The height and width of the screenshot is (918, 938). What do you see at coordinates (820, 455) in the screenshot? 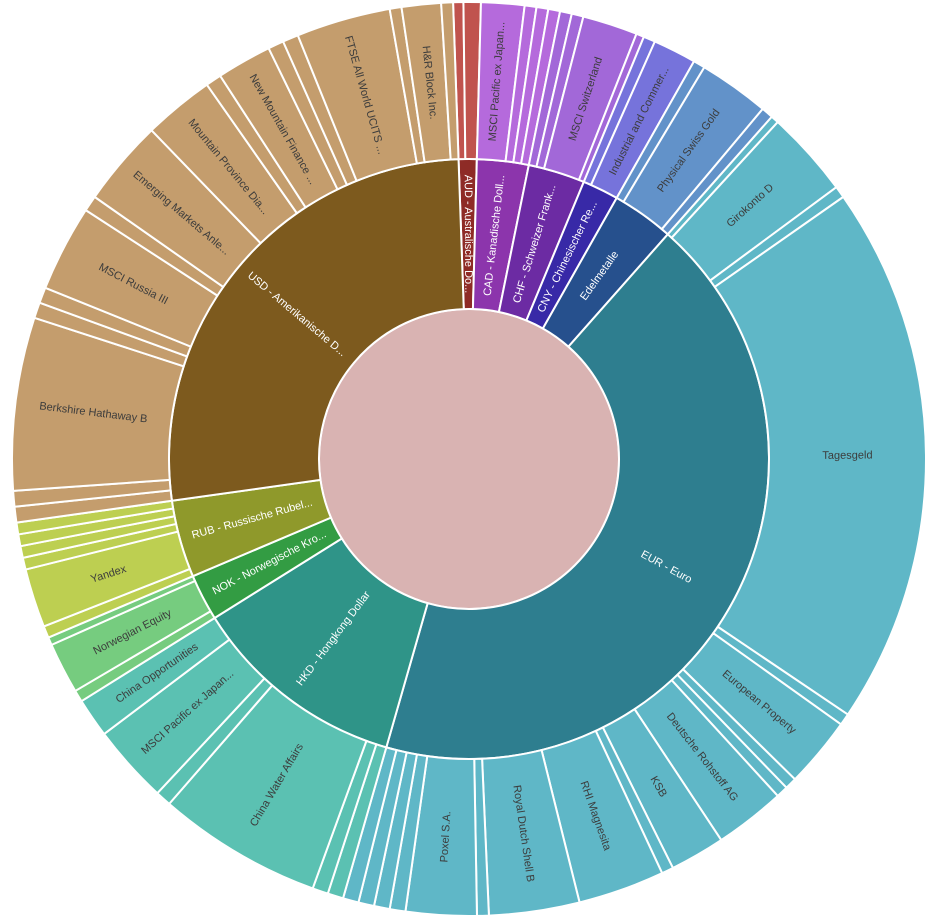
I see `holding-segment-tagesgeld` at bounding box center [820, 455].